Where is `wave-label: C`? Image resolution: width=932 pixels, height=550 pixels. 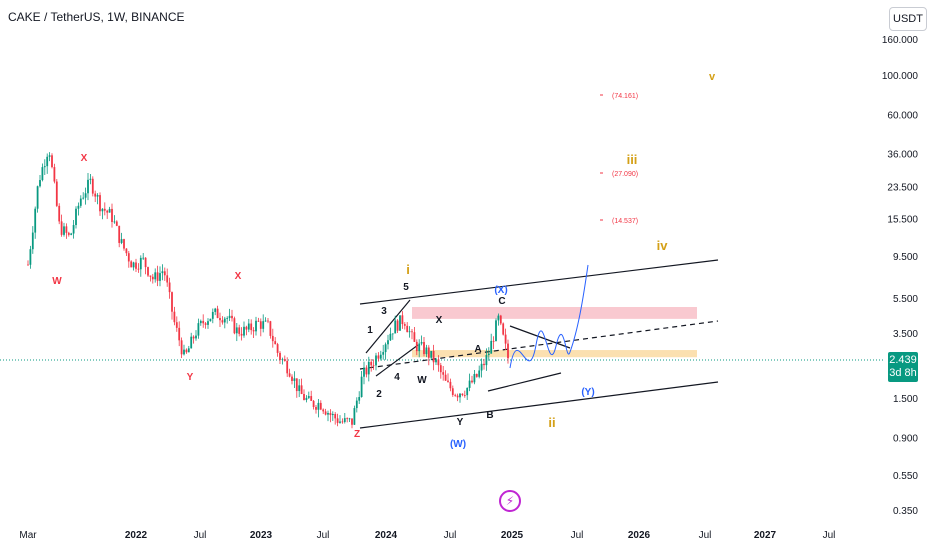
wave-label: C is located at coordinates (501, 301).